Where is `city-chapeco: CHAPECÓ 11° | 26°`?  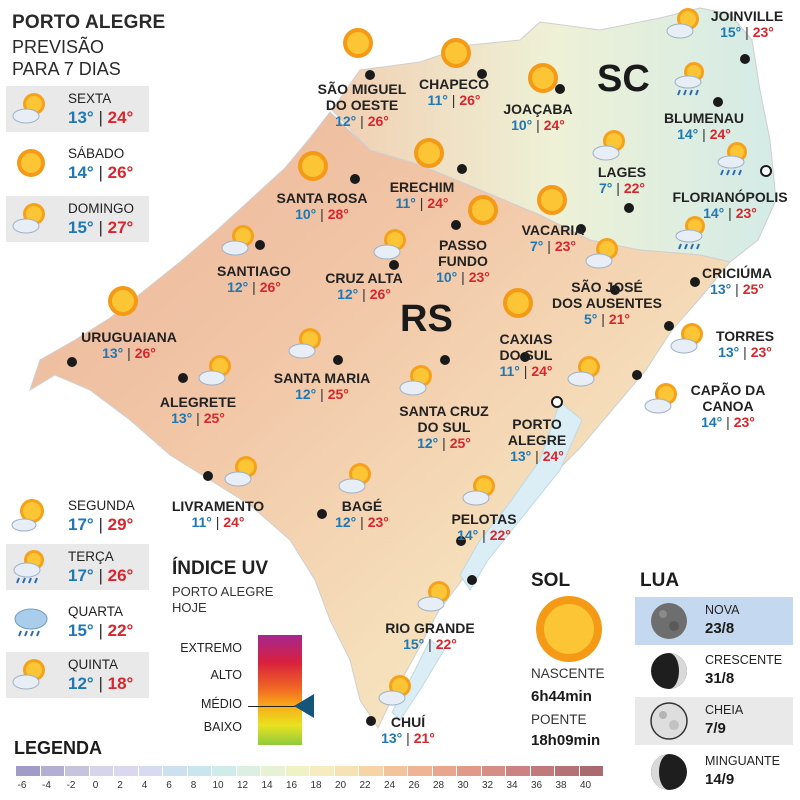
city-chapeco: CHAPECÓ 11° | 26° is located at coordinates (454, 92).